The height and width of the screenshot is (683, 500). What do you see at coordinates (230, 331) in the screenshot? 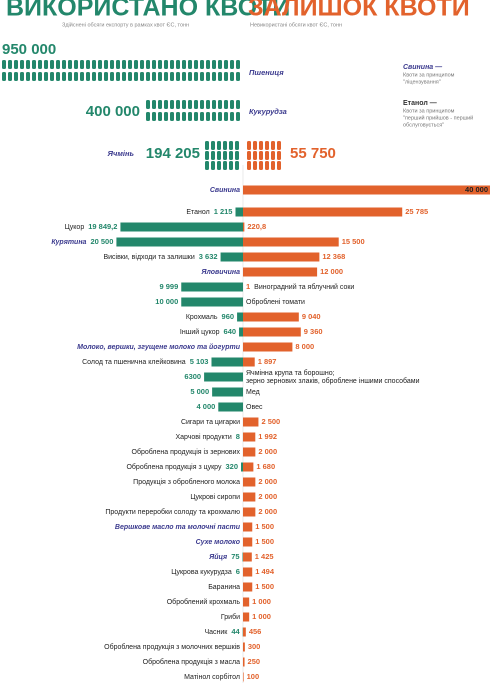
I see `value-label-used: 640` at bounding box center [230, 331].